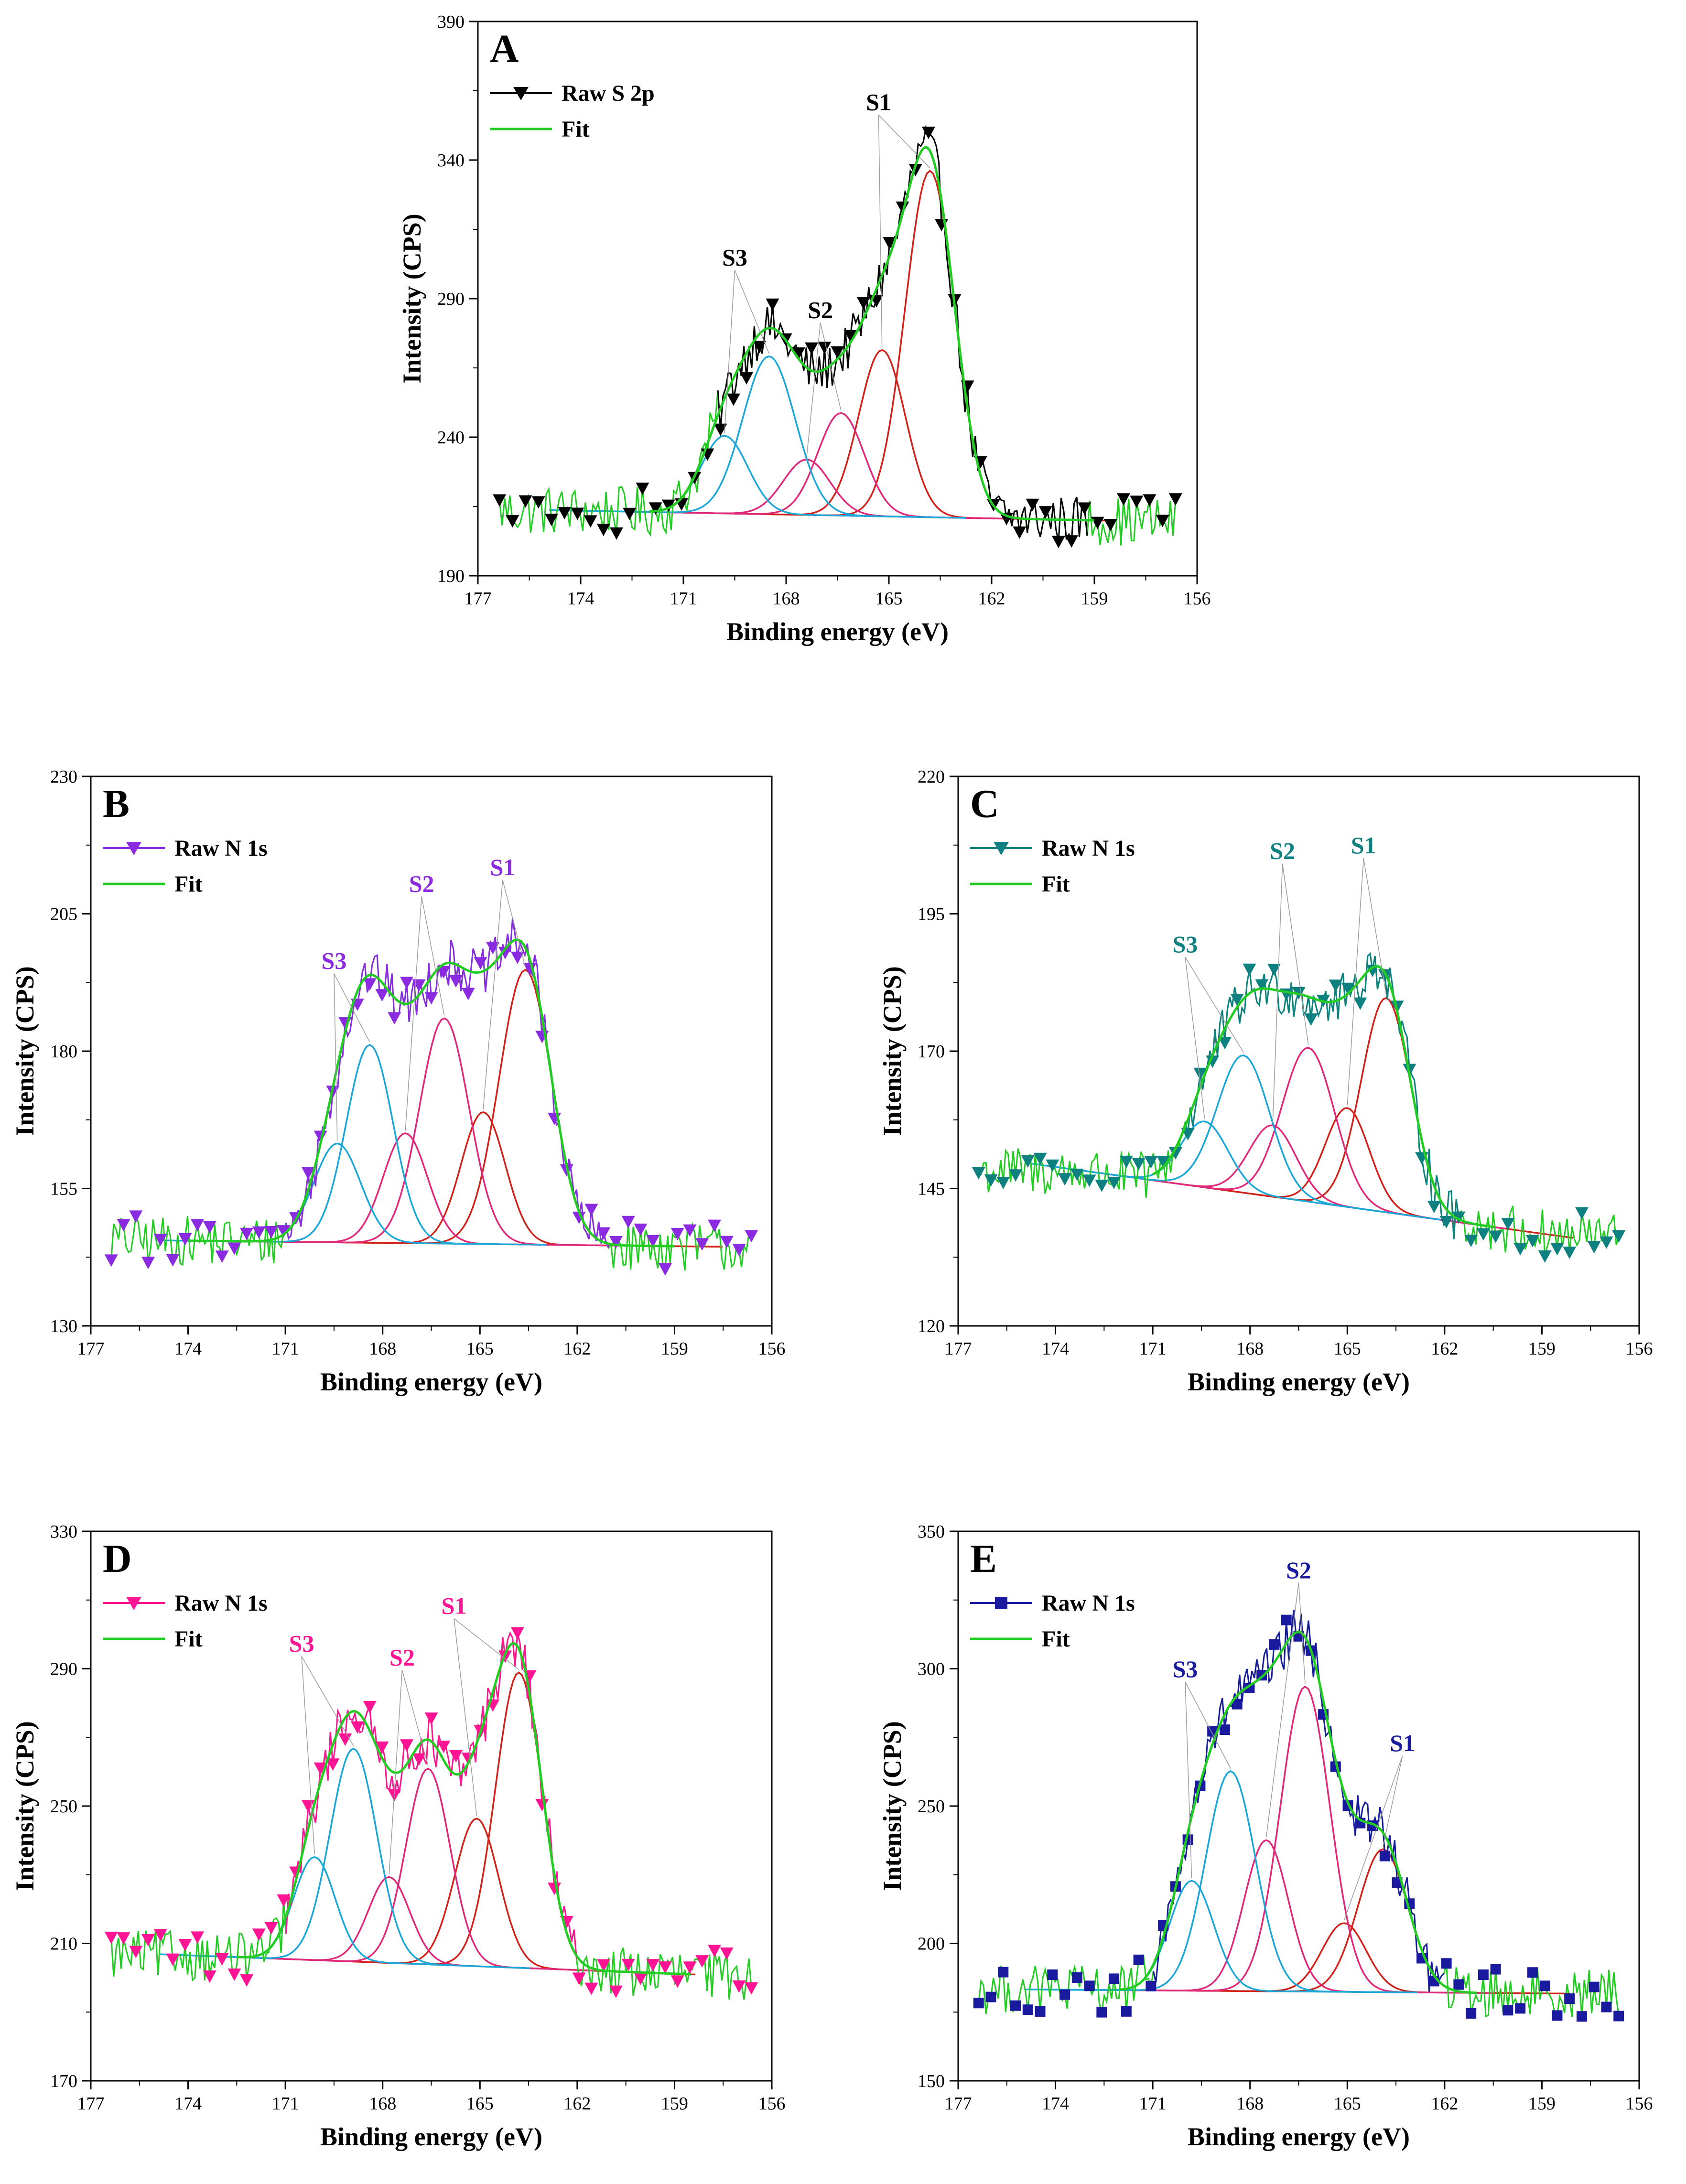  Describe the element at coordinates (451, 22) in the screenshot. I see `y-tick-label: 390` at that location.